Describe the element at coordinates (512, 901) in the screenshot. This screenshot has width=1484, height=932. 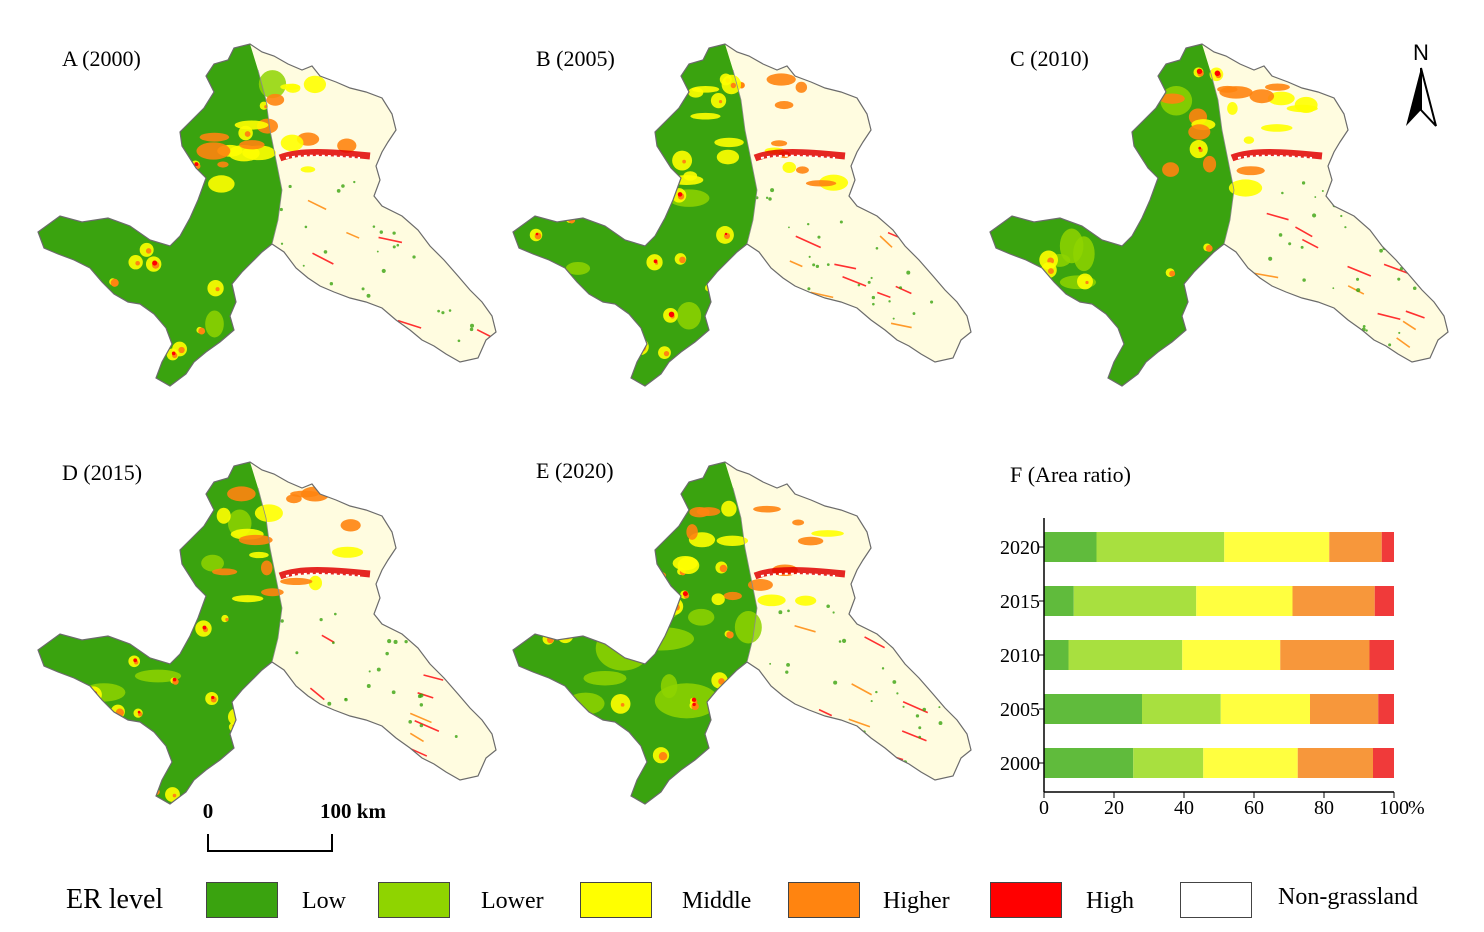
I see `legend-label-lower: Lower` at that location.